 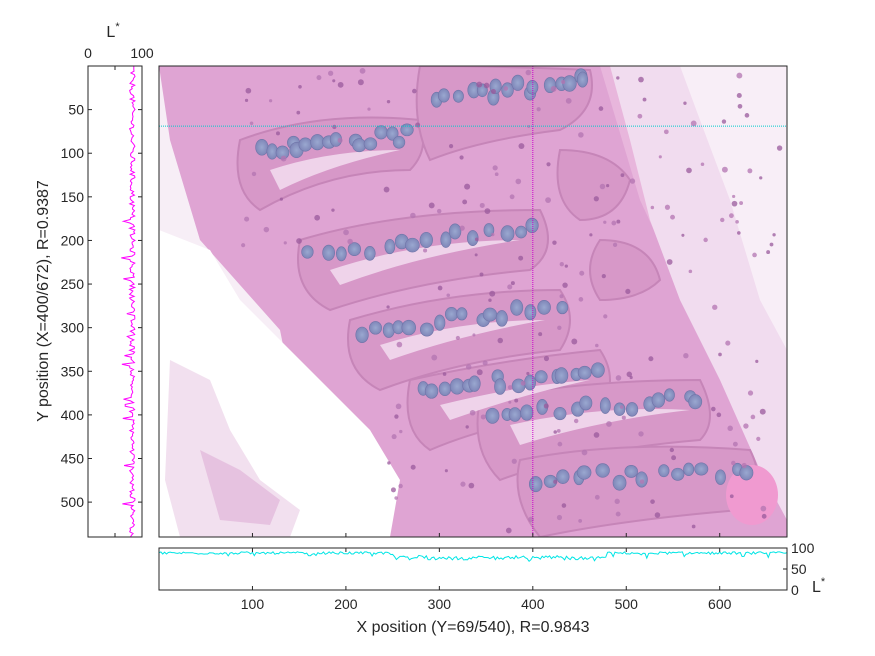 I want to click on bottom-ytick-label: 0, so click(x=795, y=590).